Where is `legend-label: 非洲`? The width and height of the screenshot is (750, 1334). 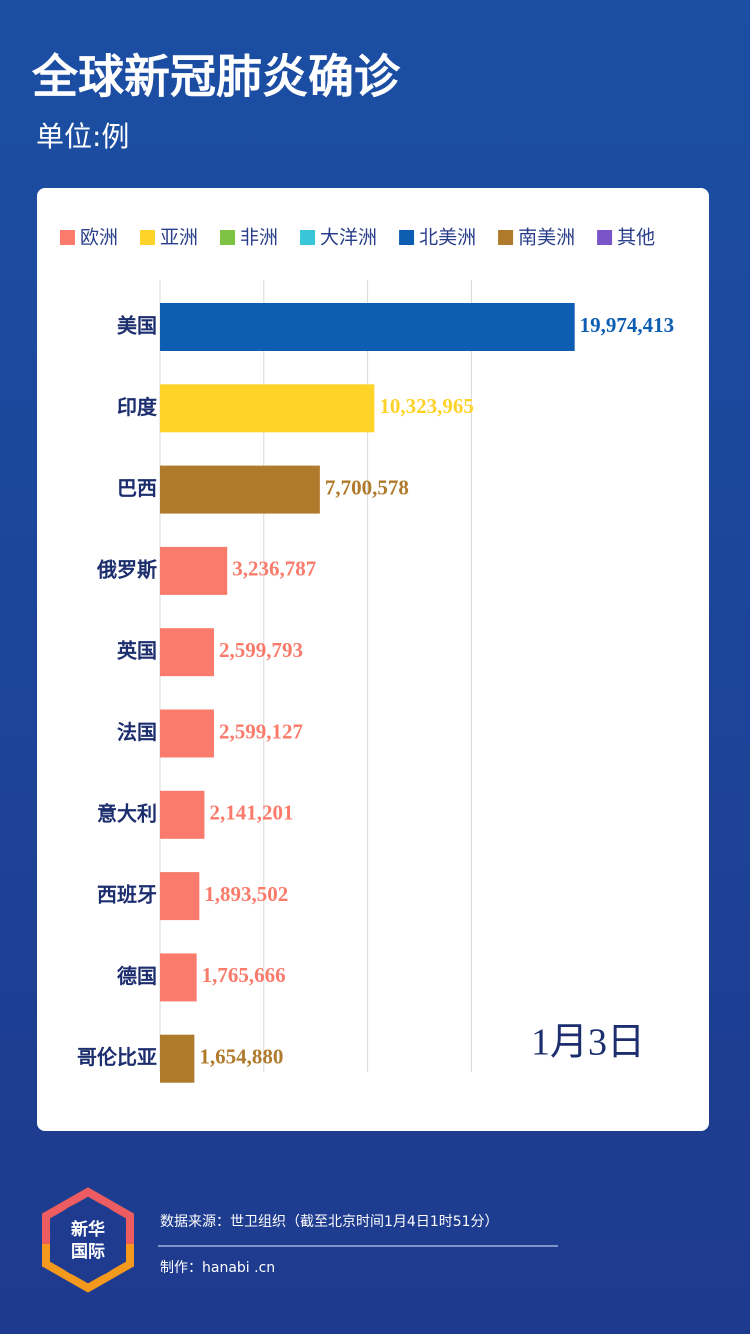 legend-label: 非洲 is located at coordinates (259, 238).